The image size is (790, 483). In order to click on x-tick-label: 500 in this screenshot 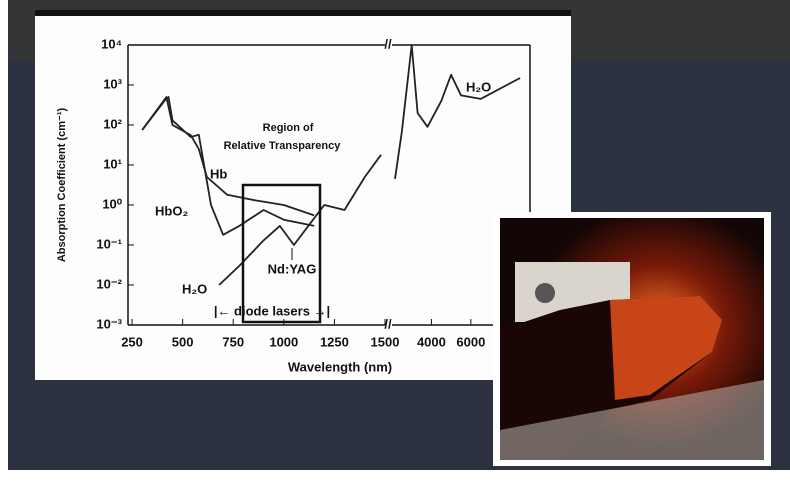, I will do `click(183, 341)`.